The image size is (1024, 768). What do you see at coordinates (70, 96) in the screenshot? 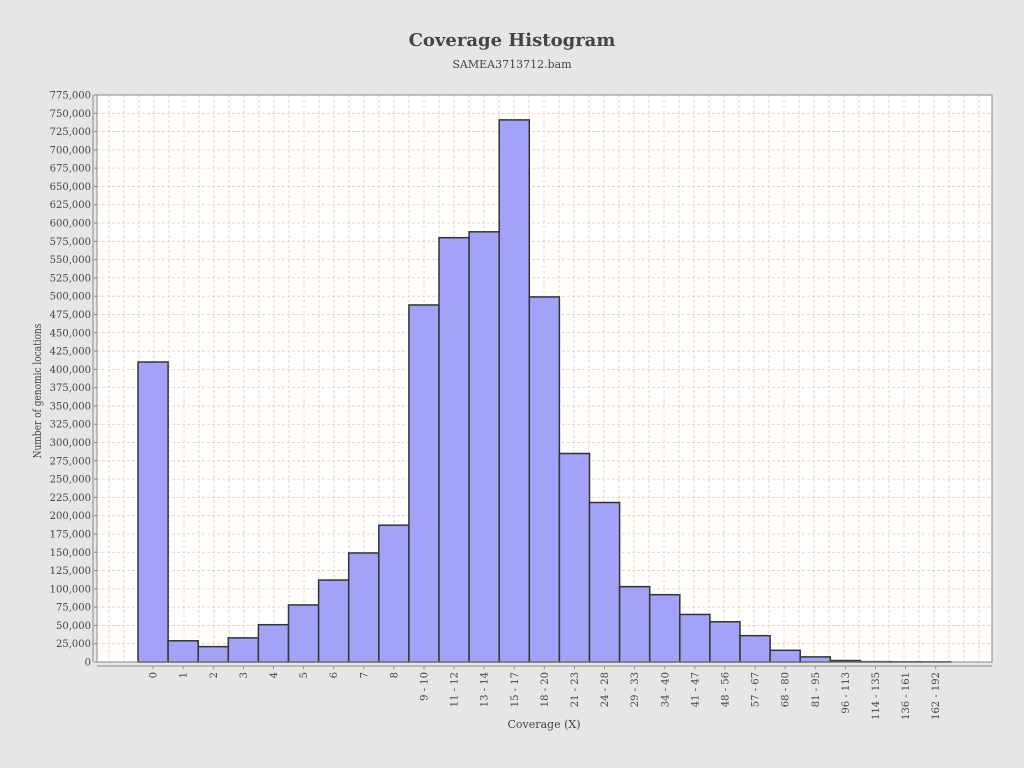
I see `y-tick-label: 775,000` at bounding box center [70, 96].